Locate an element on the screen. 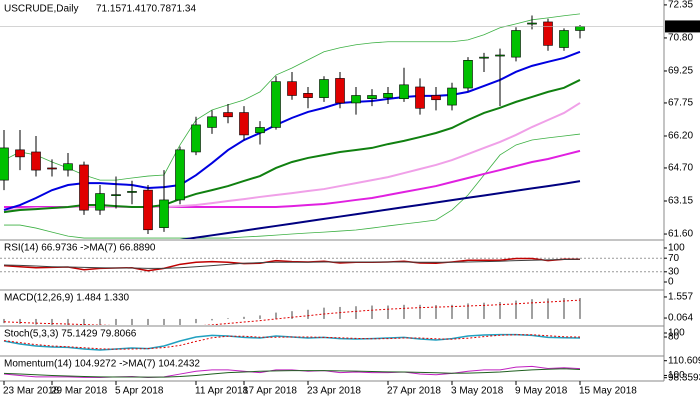  y-tick-label: 98.3593 is located at coordinates (684, 377).